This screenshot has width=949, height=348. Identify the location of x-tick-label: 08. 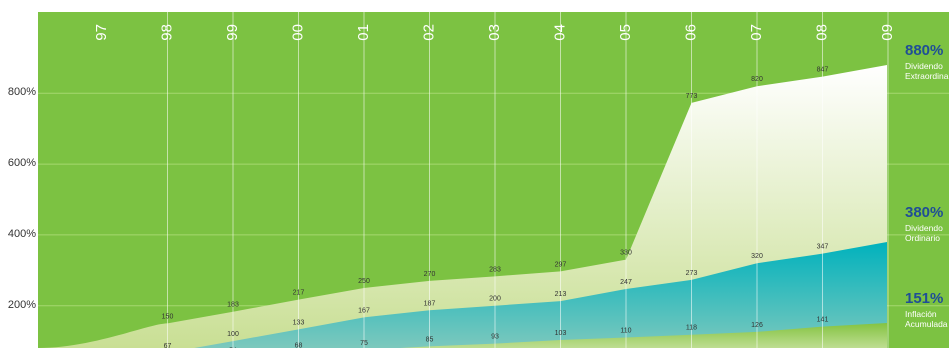
(822, 32).